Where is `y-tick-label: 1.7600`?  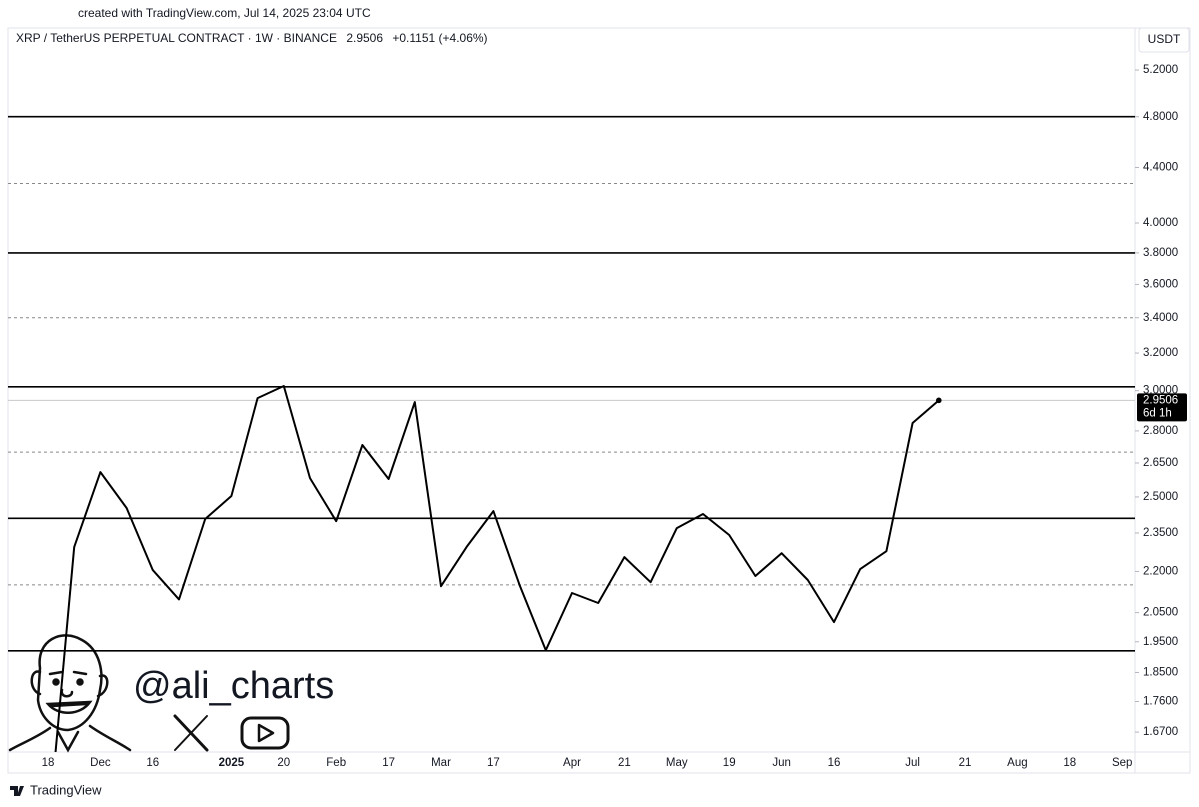 y-tick-label: 1.7600 is located at coordinates (1160, 702).